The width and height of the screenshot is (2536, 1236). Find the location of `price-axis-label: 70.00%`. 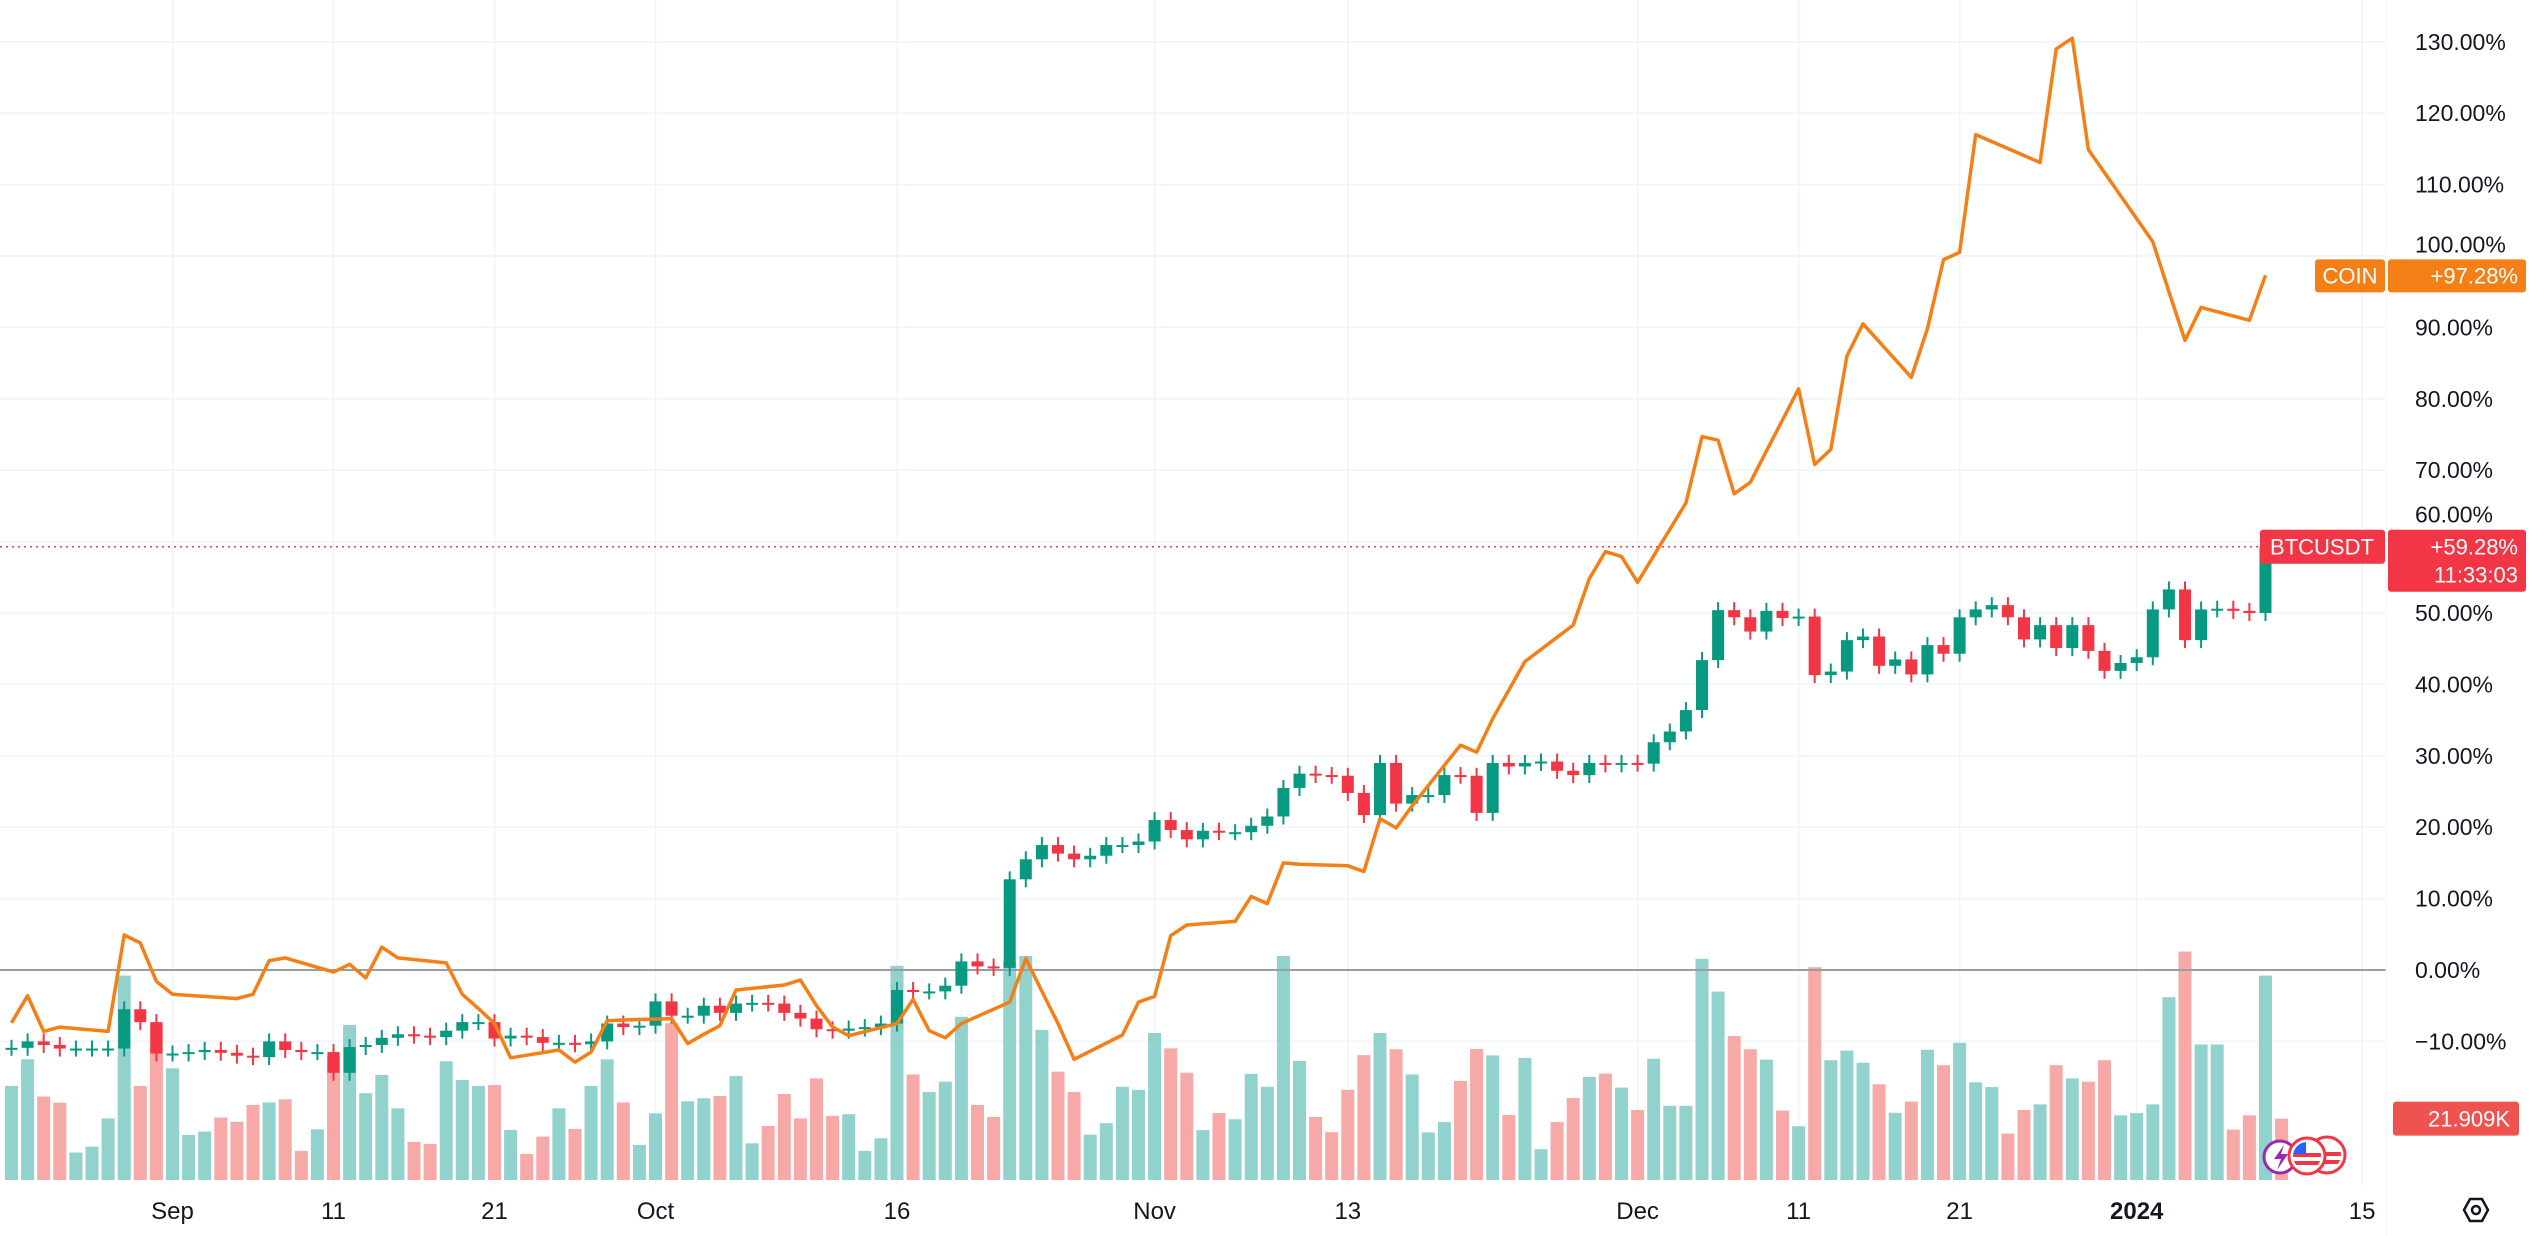

price-axis-label: 70.00% is located at coordinates (2454, 470).